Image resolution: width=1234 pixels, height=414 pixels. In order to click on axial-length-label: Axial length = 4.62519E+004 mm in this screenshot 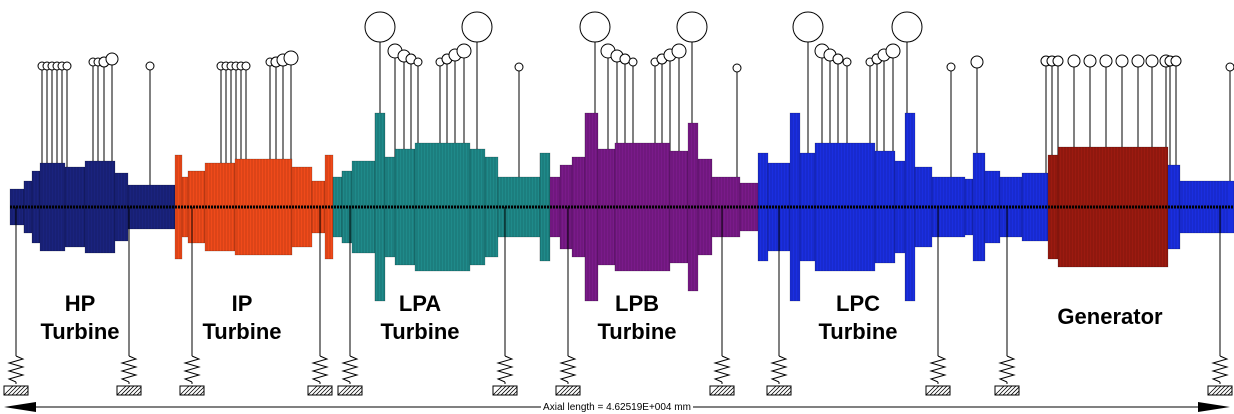, I will do `click(617, 408)`.